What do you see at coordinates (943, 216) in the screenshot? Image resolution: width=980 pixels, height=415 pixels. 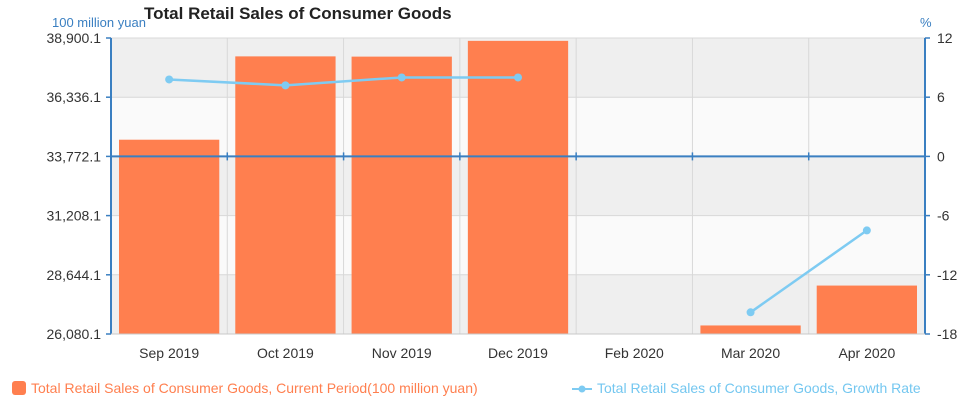 I see `right-tick-label: -6` at bounding box center [943, 216].